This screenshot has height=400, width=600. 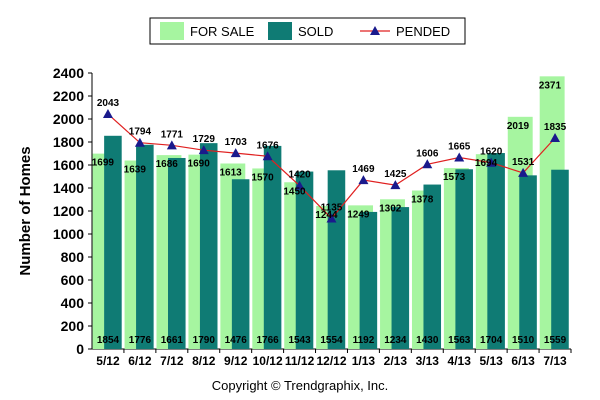 I want to click on y-tick-label: 200, so click(x=73, y=326).